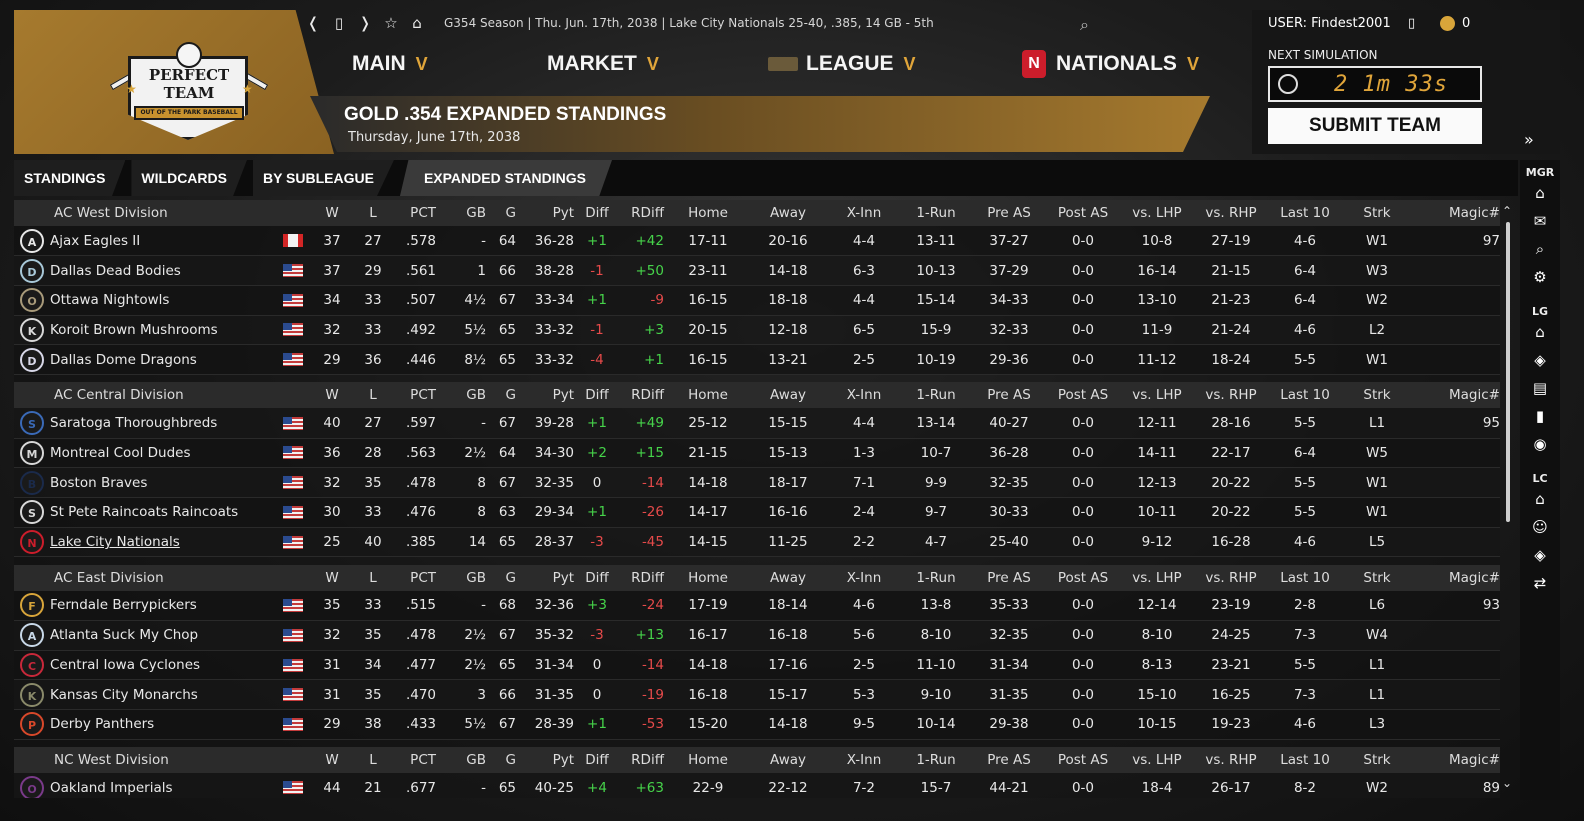 The height and width of the screenshot is (821, 1584). I want to click on team-name: Saratoga Thoroughbreds, so click(134, 423).